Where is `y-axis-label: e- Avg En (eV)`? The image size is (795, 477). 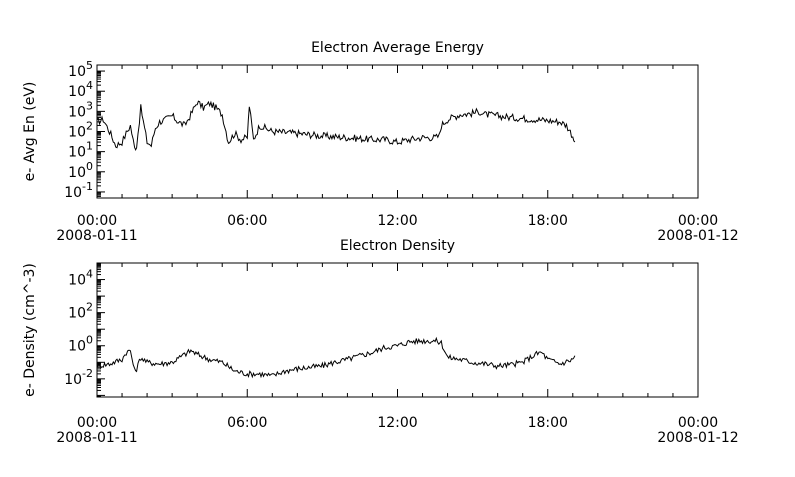 y-axis-label: e- Avg En (eV) is located at coordinates (30, 132).